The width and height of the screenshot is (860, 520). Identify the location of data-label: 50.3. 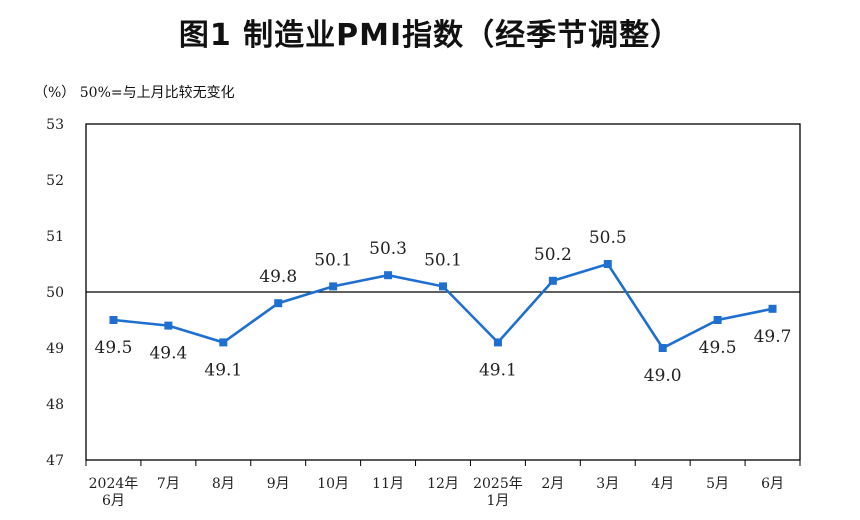
(388, 249).